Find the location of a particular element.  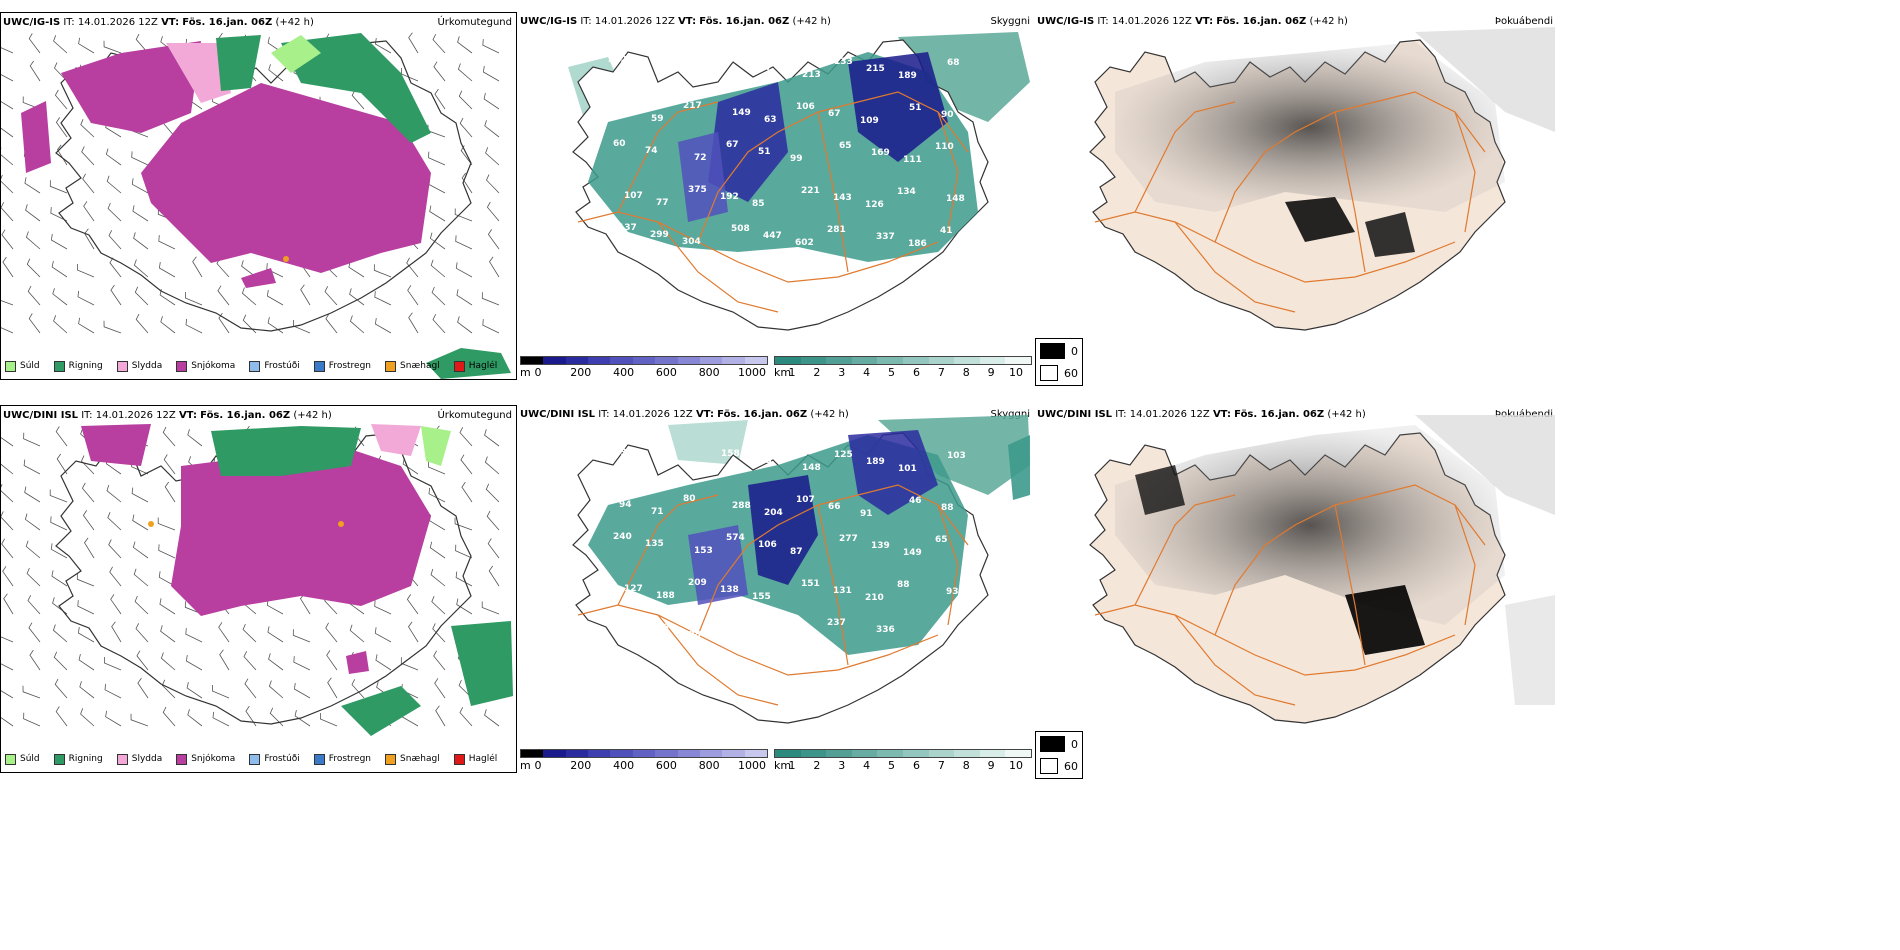

cloud-base-value: 87 is located at coordinates (796, 552).